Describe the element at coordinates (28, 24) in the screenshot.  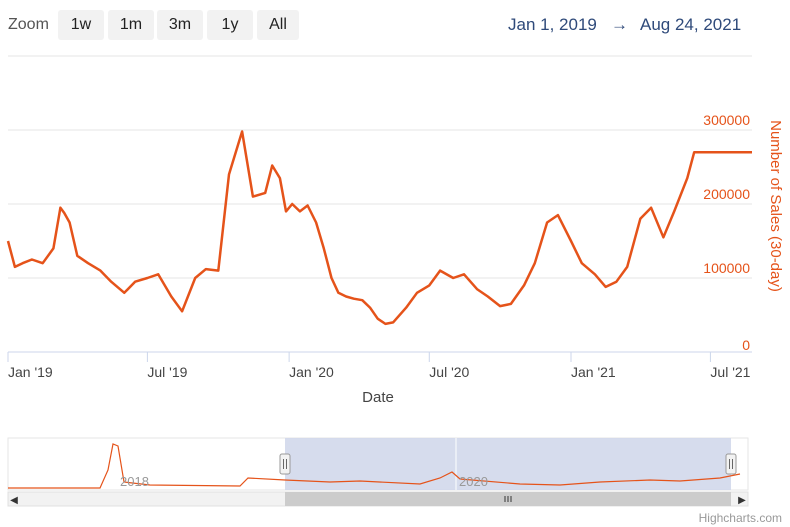
I see `zoom-label: Zoom` at that location.